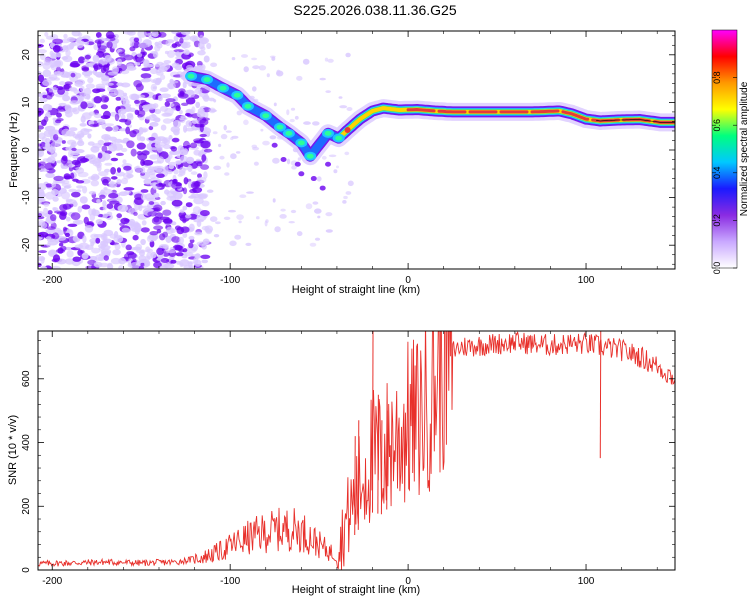 The height and width of the screenshot is (600, 750). I want to click on snr-spikes, so click(478, 433).